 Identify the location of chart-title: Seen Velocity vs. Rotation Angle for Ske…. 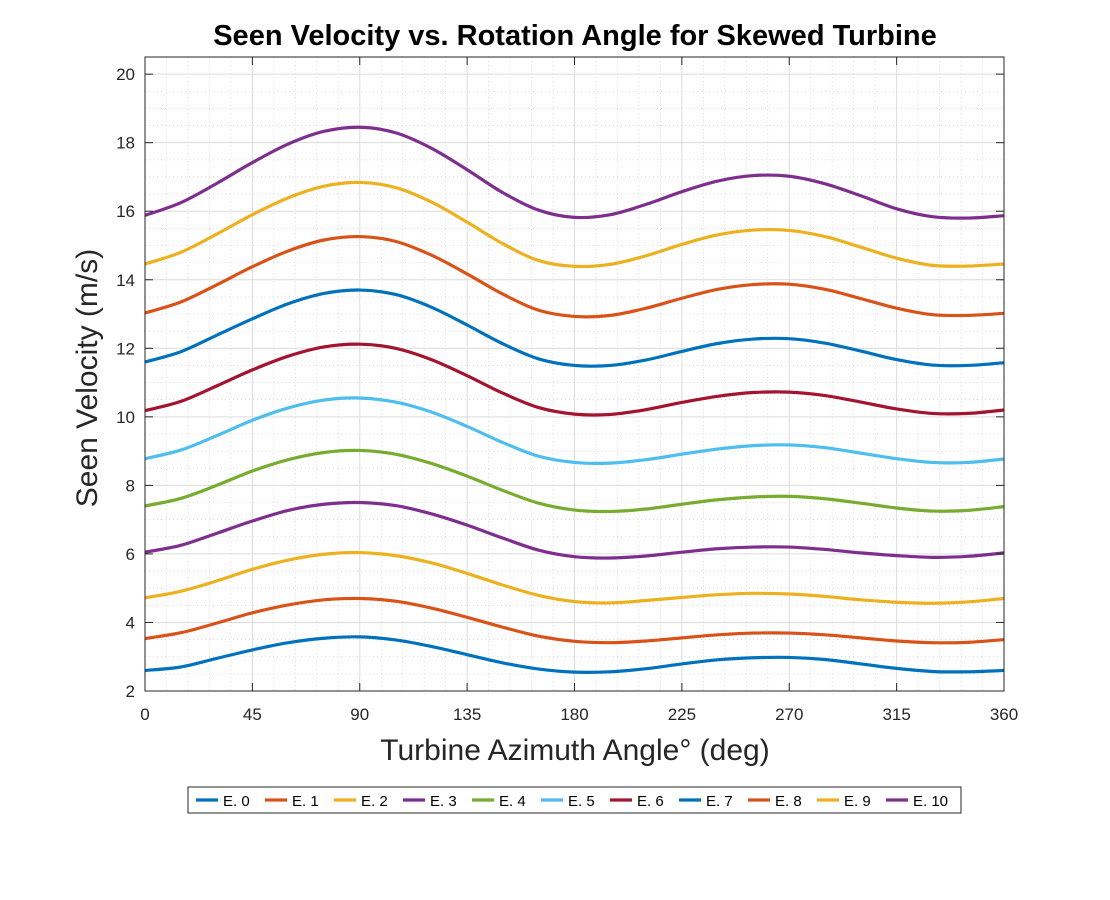
(575, 36).